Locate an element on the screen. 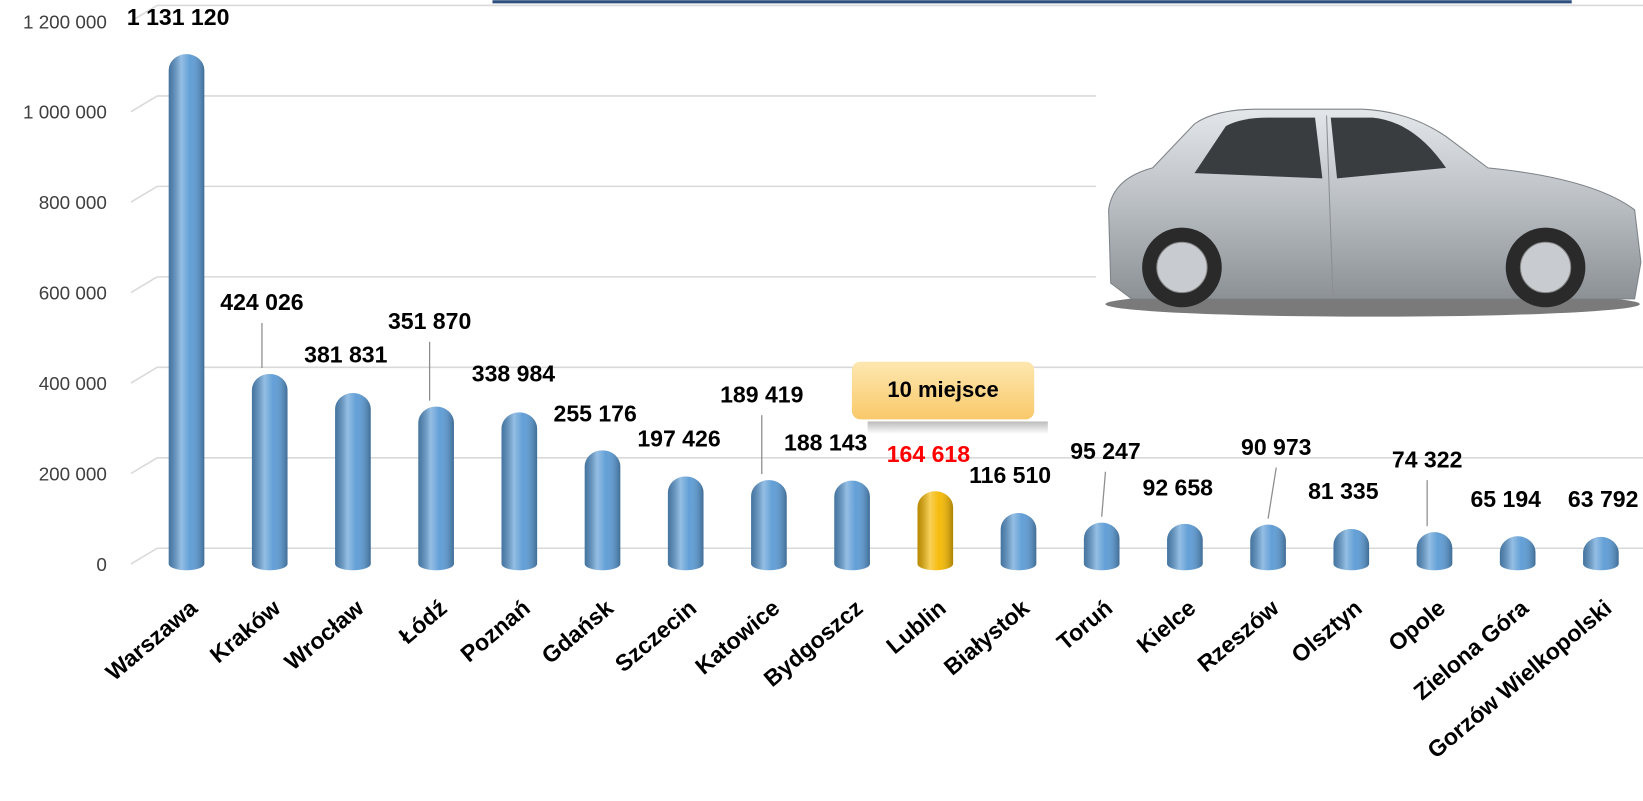 The width and height of the screenshot is (1643, 801). value-label: 424 026 is located at coordinates (261, 302).